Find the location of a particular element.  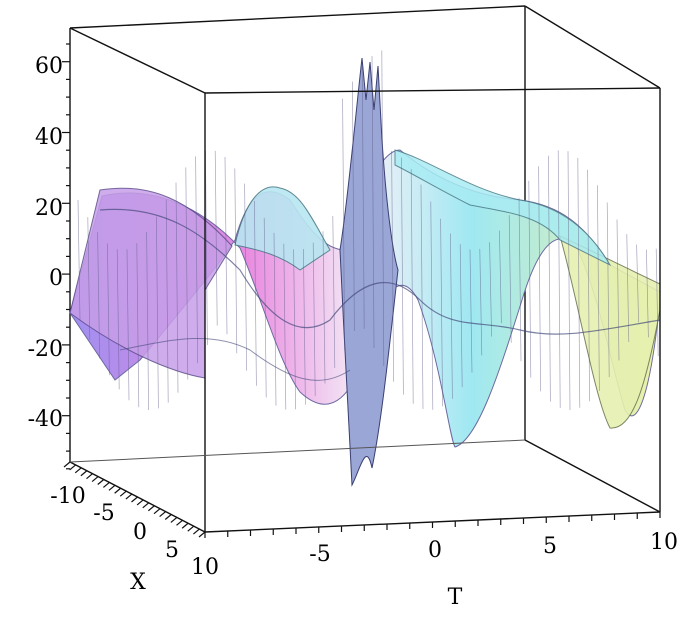

z-tick-label: 20 is located at coordinates (49, 208).